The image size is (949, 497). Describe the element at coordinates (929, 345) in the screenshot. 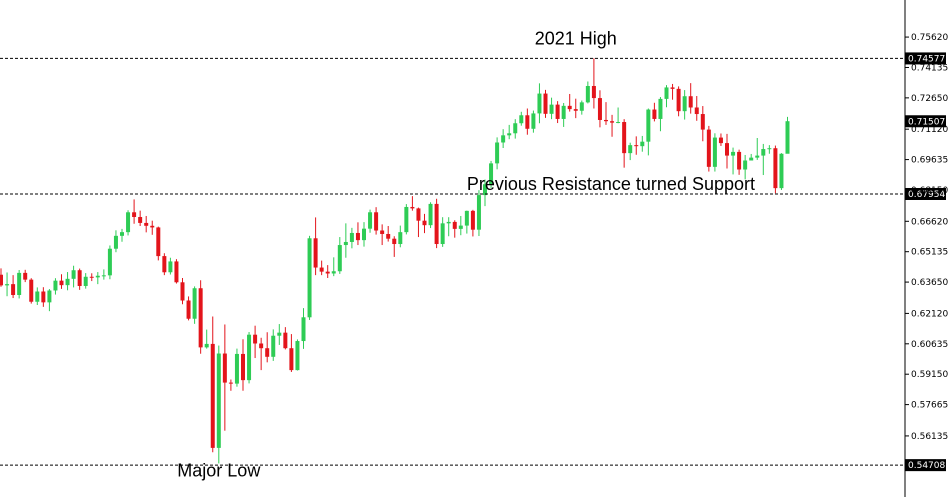

I see `y-tick-label: 0.60635` at that location.